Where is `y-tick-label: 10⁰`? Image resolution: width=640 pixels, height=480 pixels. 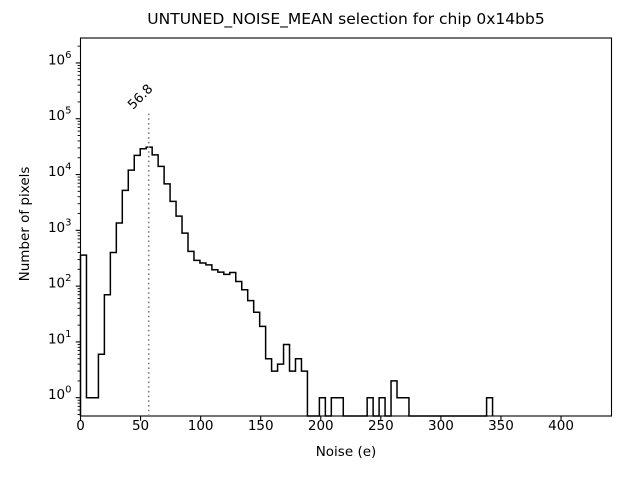 y-tick-label: 10⁰ is located at coordinates (60, 394).